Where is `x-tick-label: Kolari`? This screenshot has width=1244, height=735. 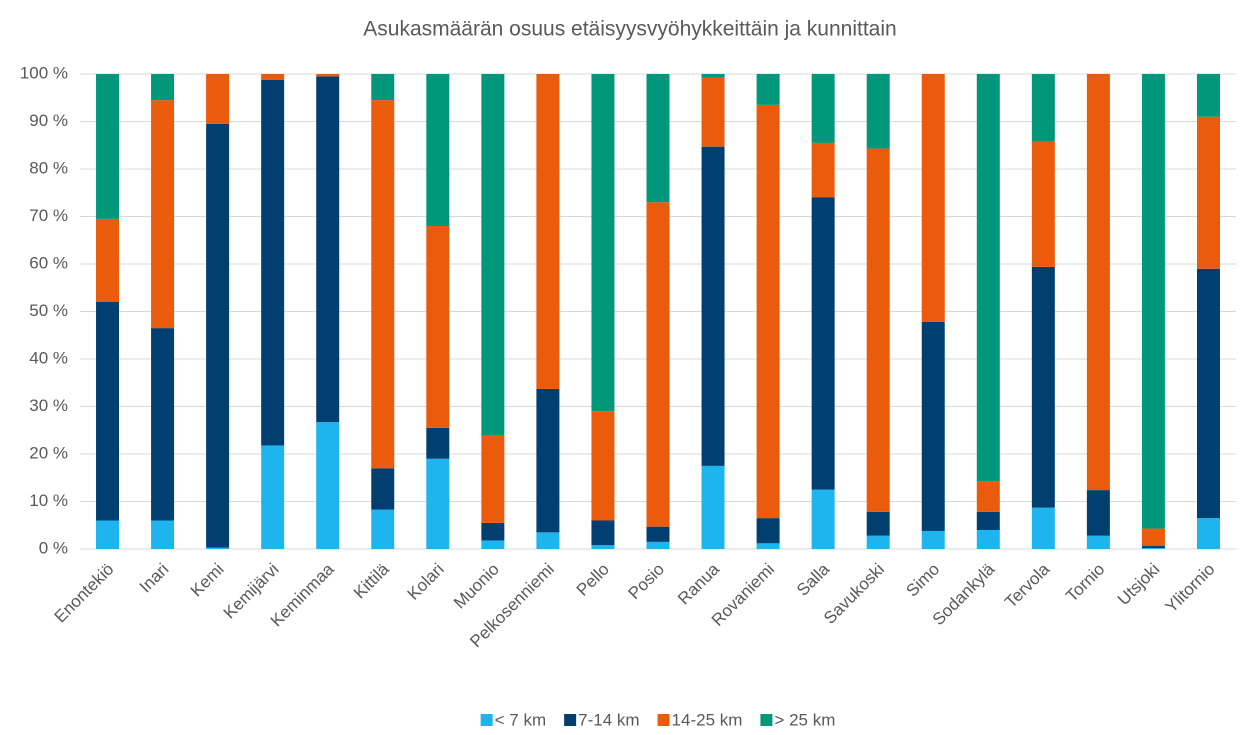
x-tick-label: Kolari is located at coordinates (426, 582).